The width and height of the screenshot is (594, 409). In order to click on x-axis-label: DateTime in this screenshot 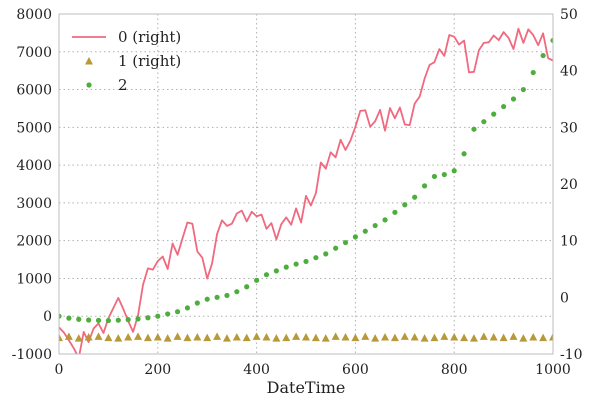, I will do `click(306, 387)`.